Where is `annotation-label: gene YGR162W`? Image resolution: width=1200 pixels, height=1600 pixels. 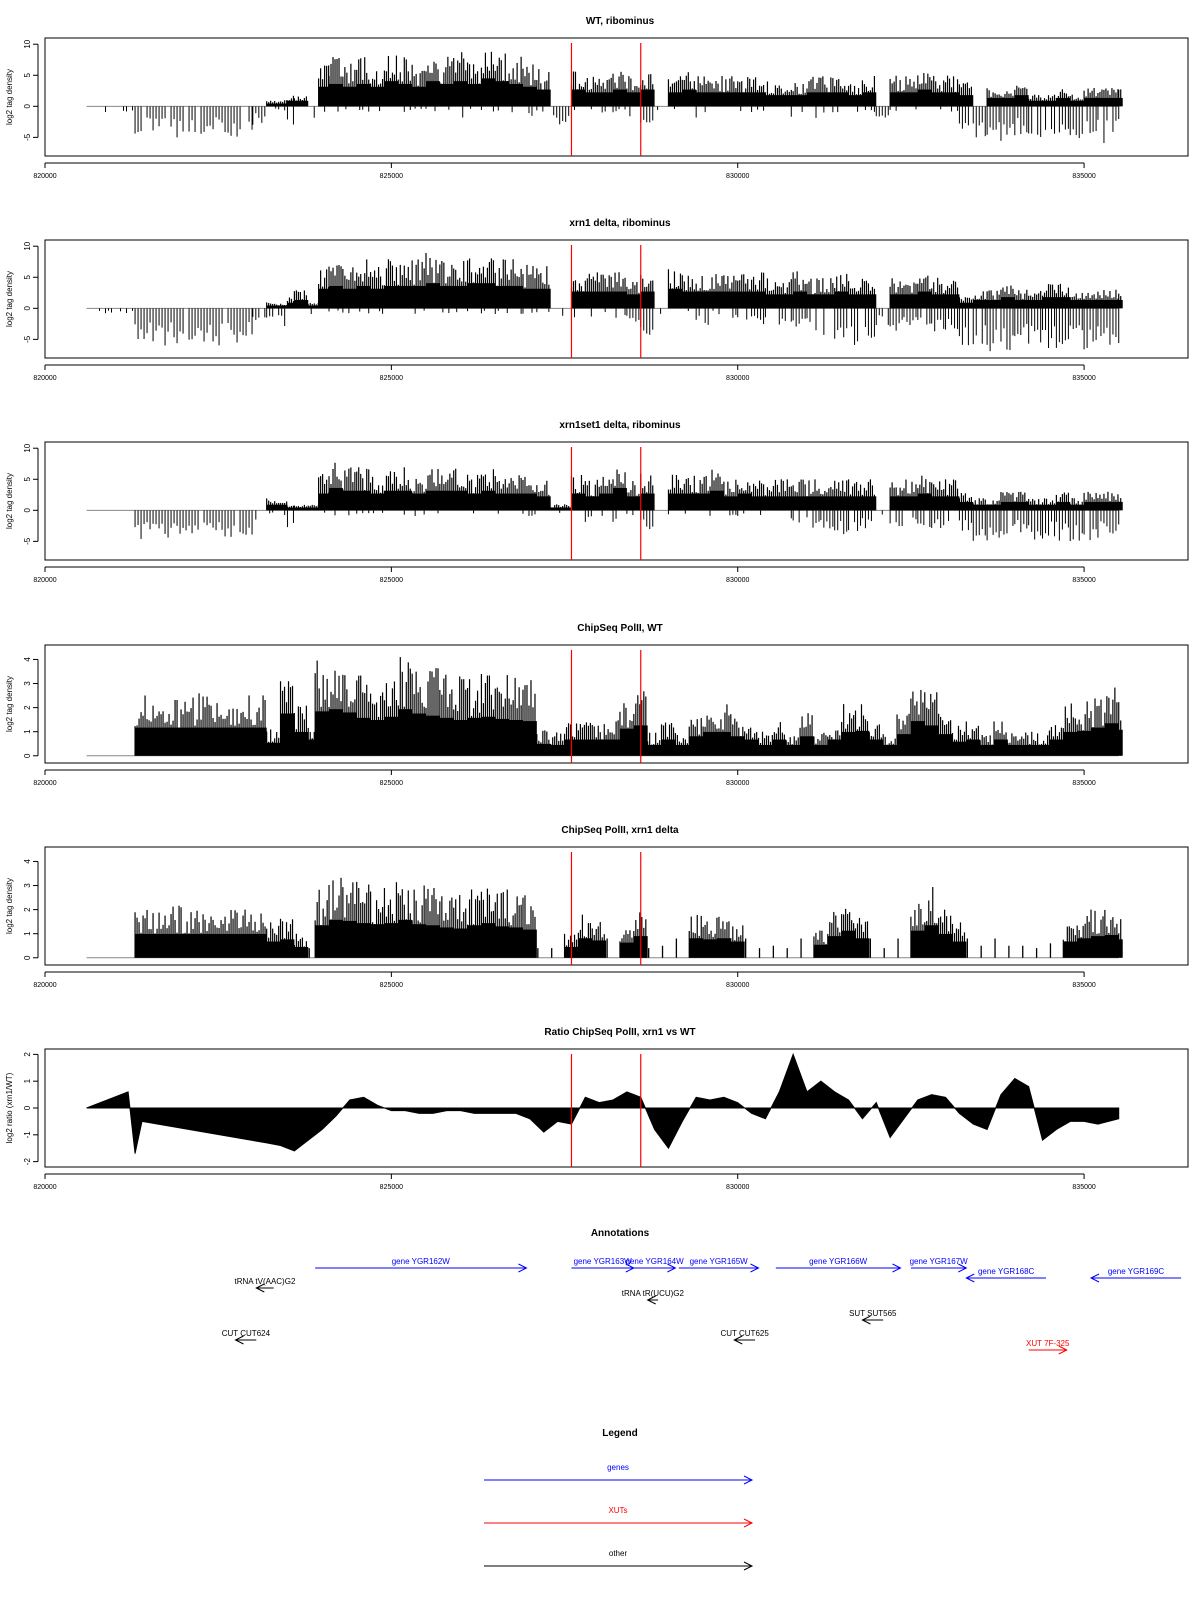
annotation-label: gene YGR162W is located at coordinates (421, 1261).